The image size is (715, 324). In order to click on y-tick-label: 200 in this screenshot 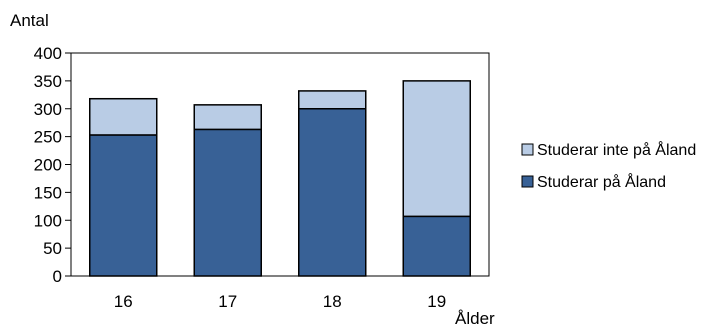, I will do `click(48, 165)`.